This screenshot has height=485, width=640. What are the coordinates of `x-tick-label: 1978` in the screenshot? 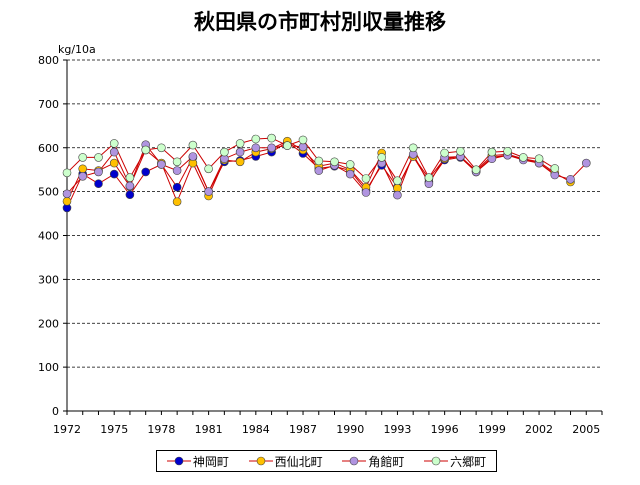 It's located at (161, 429).